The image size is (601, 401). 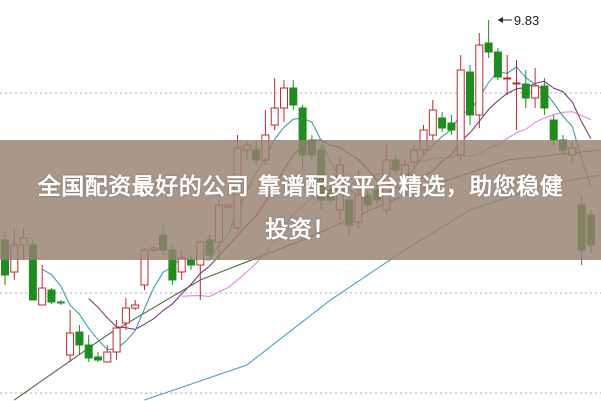 I want to click on peak-annotation: 9.83, so click(x=518, y=20).